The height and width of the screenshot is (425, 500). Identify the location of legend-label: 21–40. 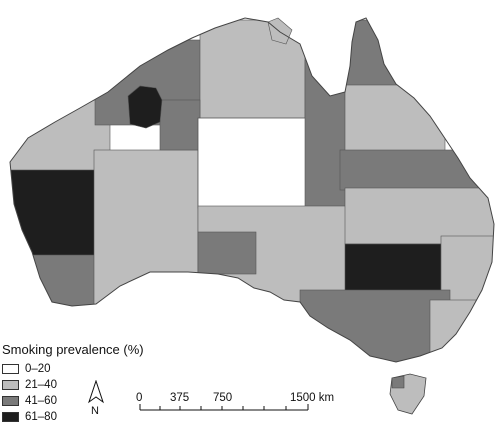
(41, 385).